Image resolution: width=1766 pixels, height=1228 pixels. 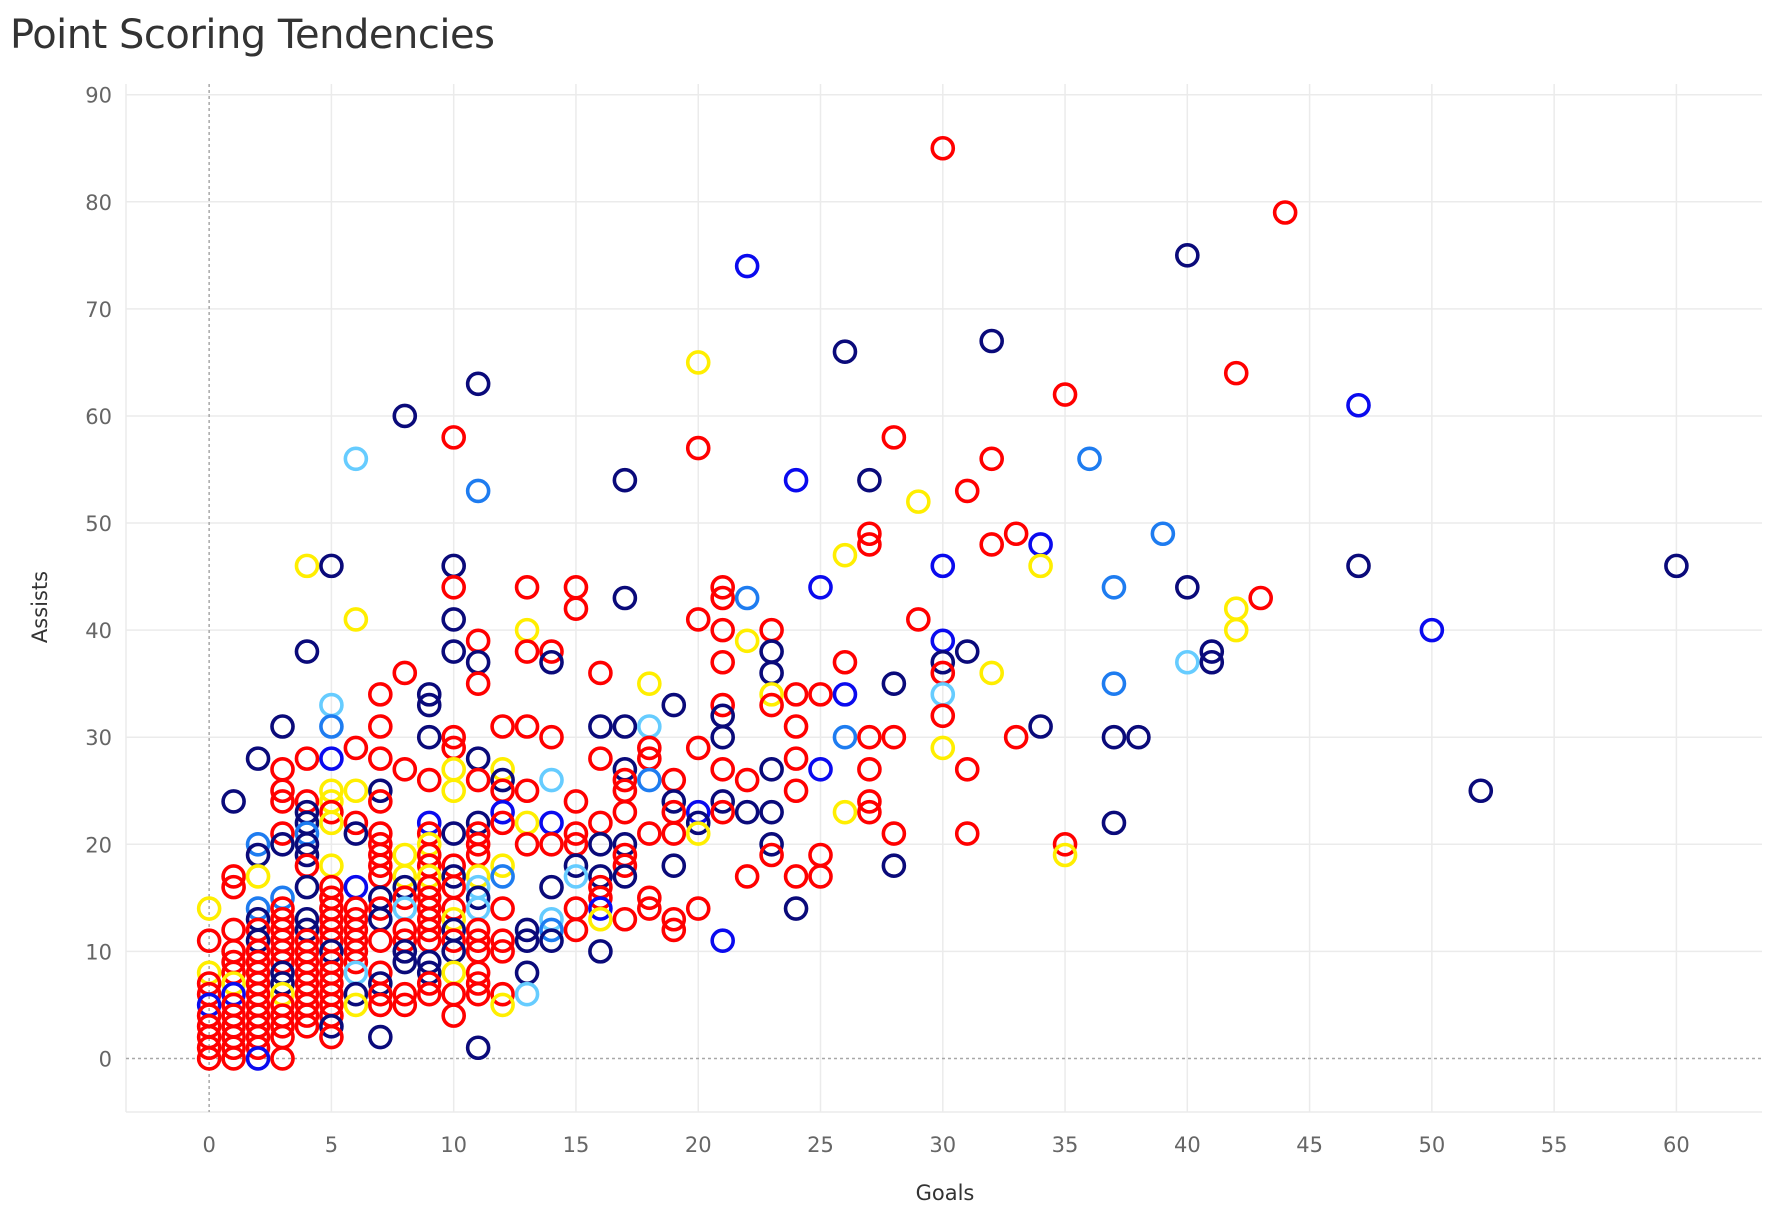 What do you see at coordinates (98, 310) in the screenshot?
I see `y-tick-label: 70` at bounding box center [98, 310].